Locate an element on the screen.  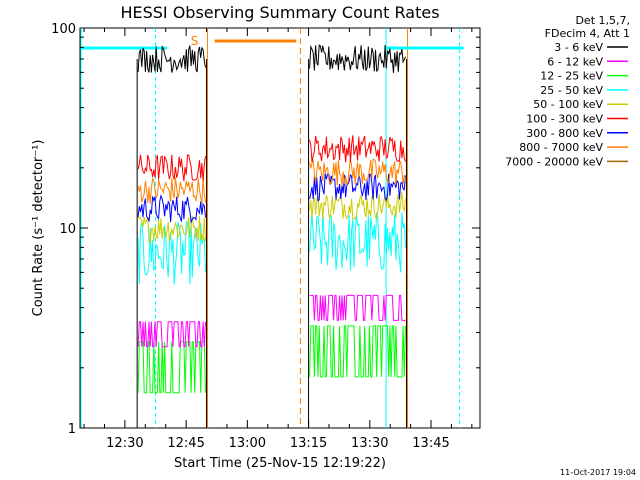
y-tick-label: 1 is located at coordinates (72, 429).